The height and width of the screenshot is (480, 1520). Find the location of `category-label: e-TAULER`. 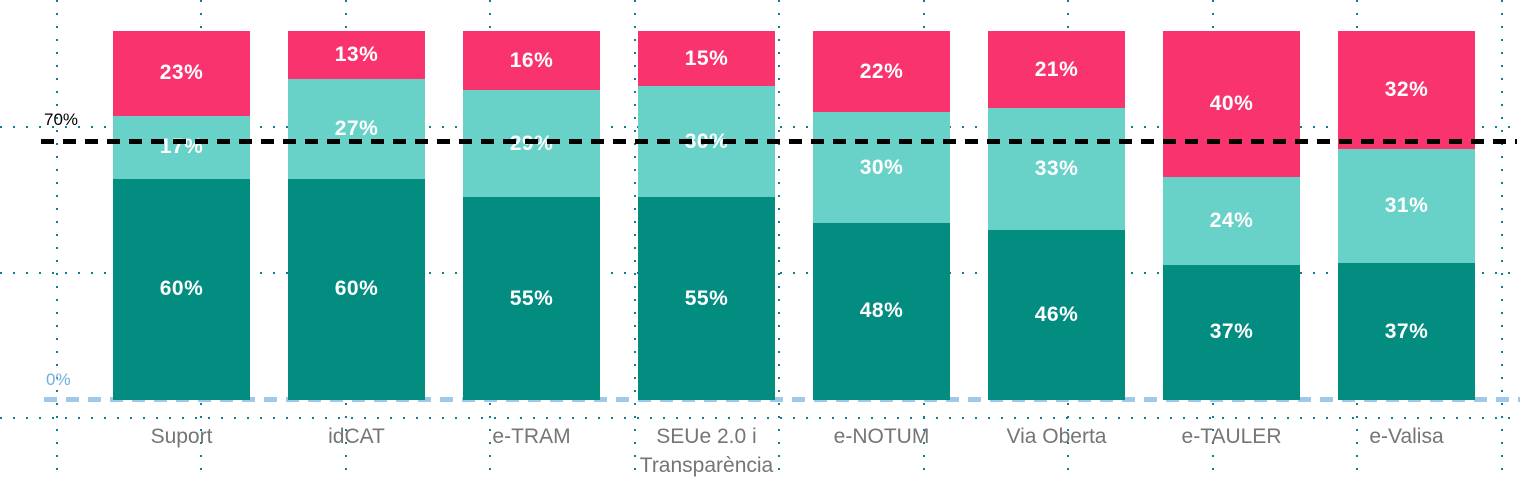

category-label: e-TAULER is located at coordinates (1231, 436).